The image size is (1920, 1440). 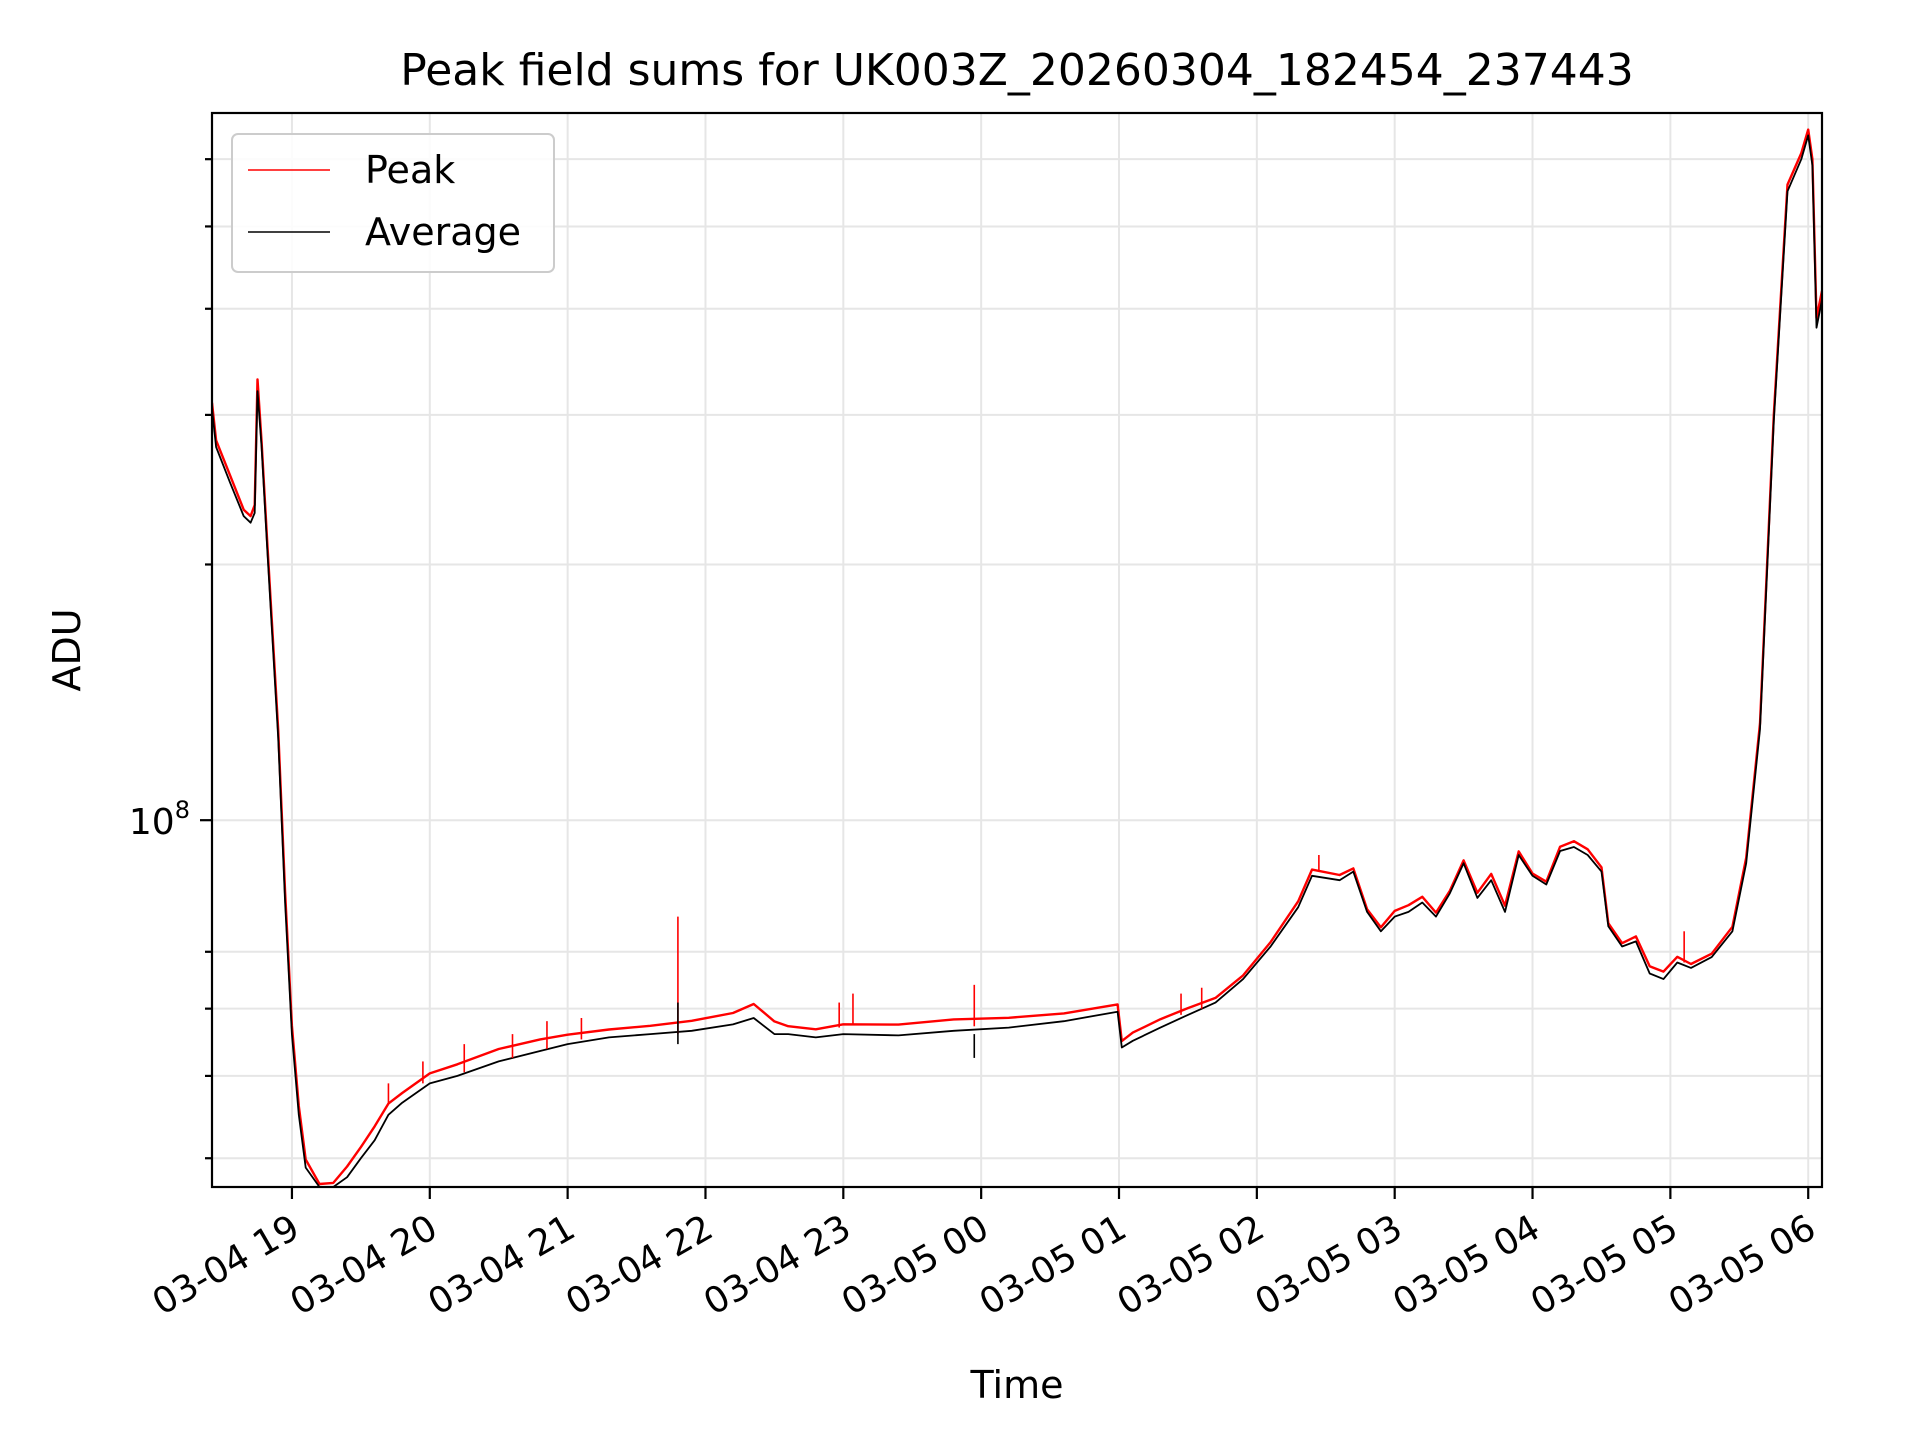 What do you see at coordinates (1742, 1265) in the screenshot?
I see `x-tick-label: 03-05 06` at bounding box center [1742, 1265].